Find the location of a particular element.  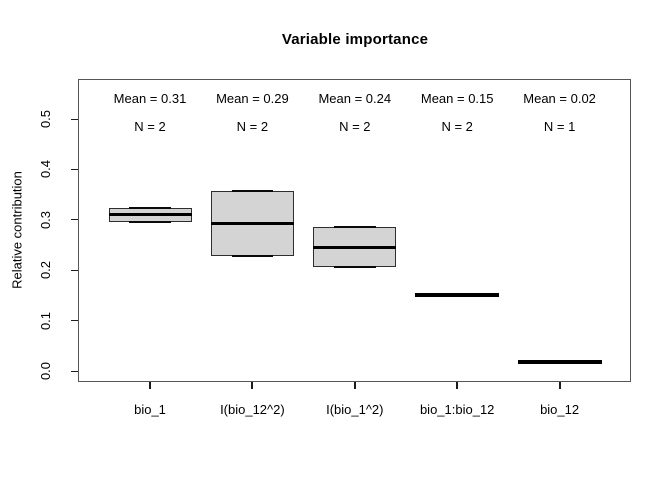

mean-annotation: Mean = 0.31 is located at coordinates (150, 98).